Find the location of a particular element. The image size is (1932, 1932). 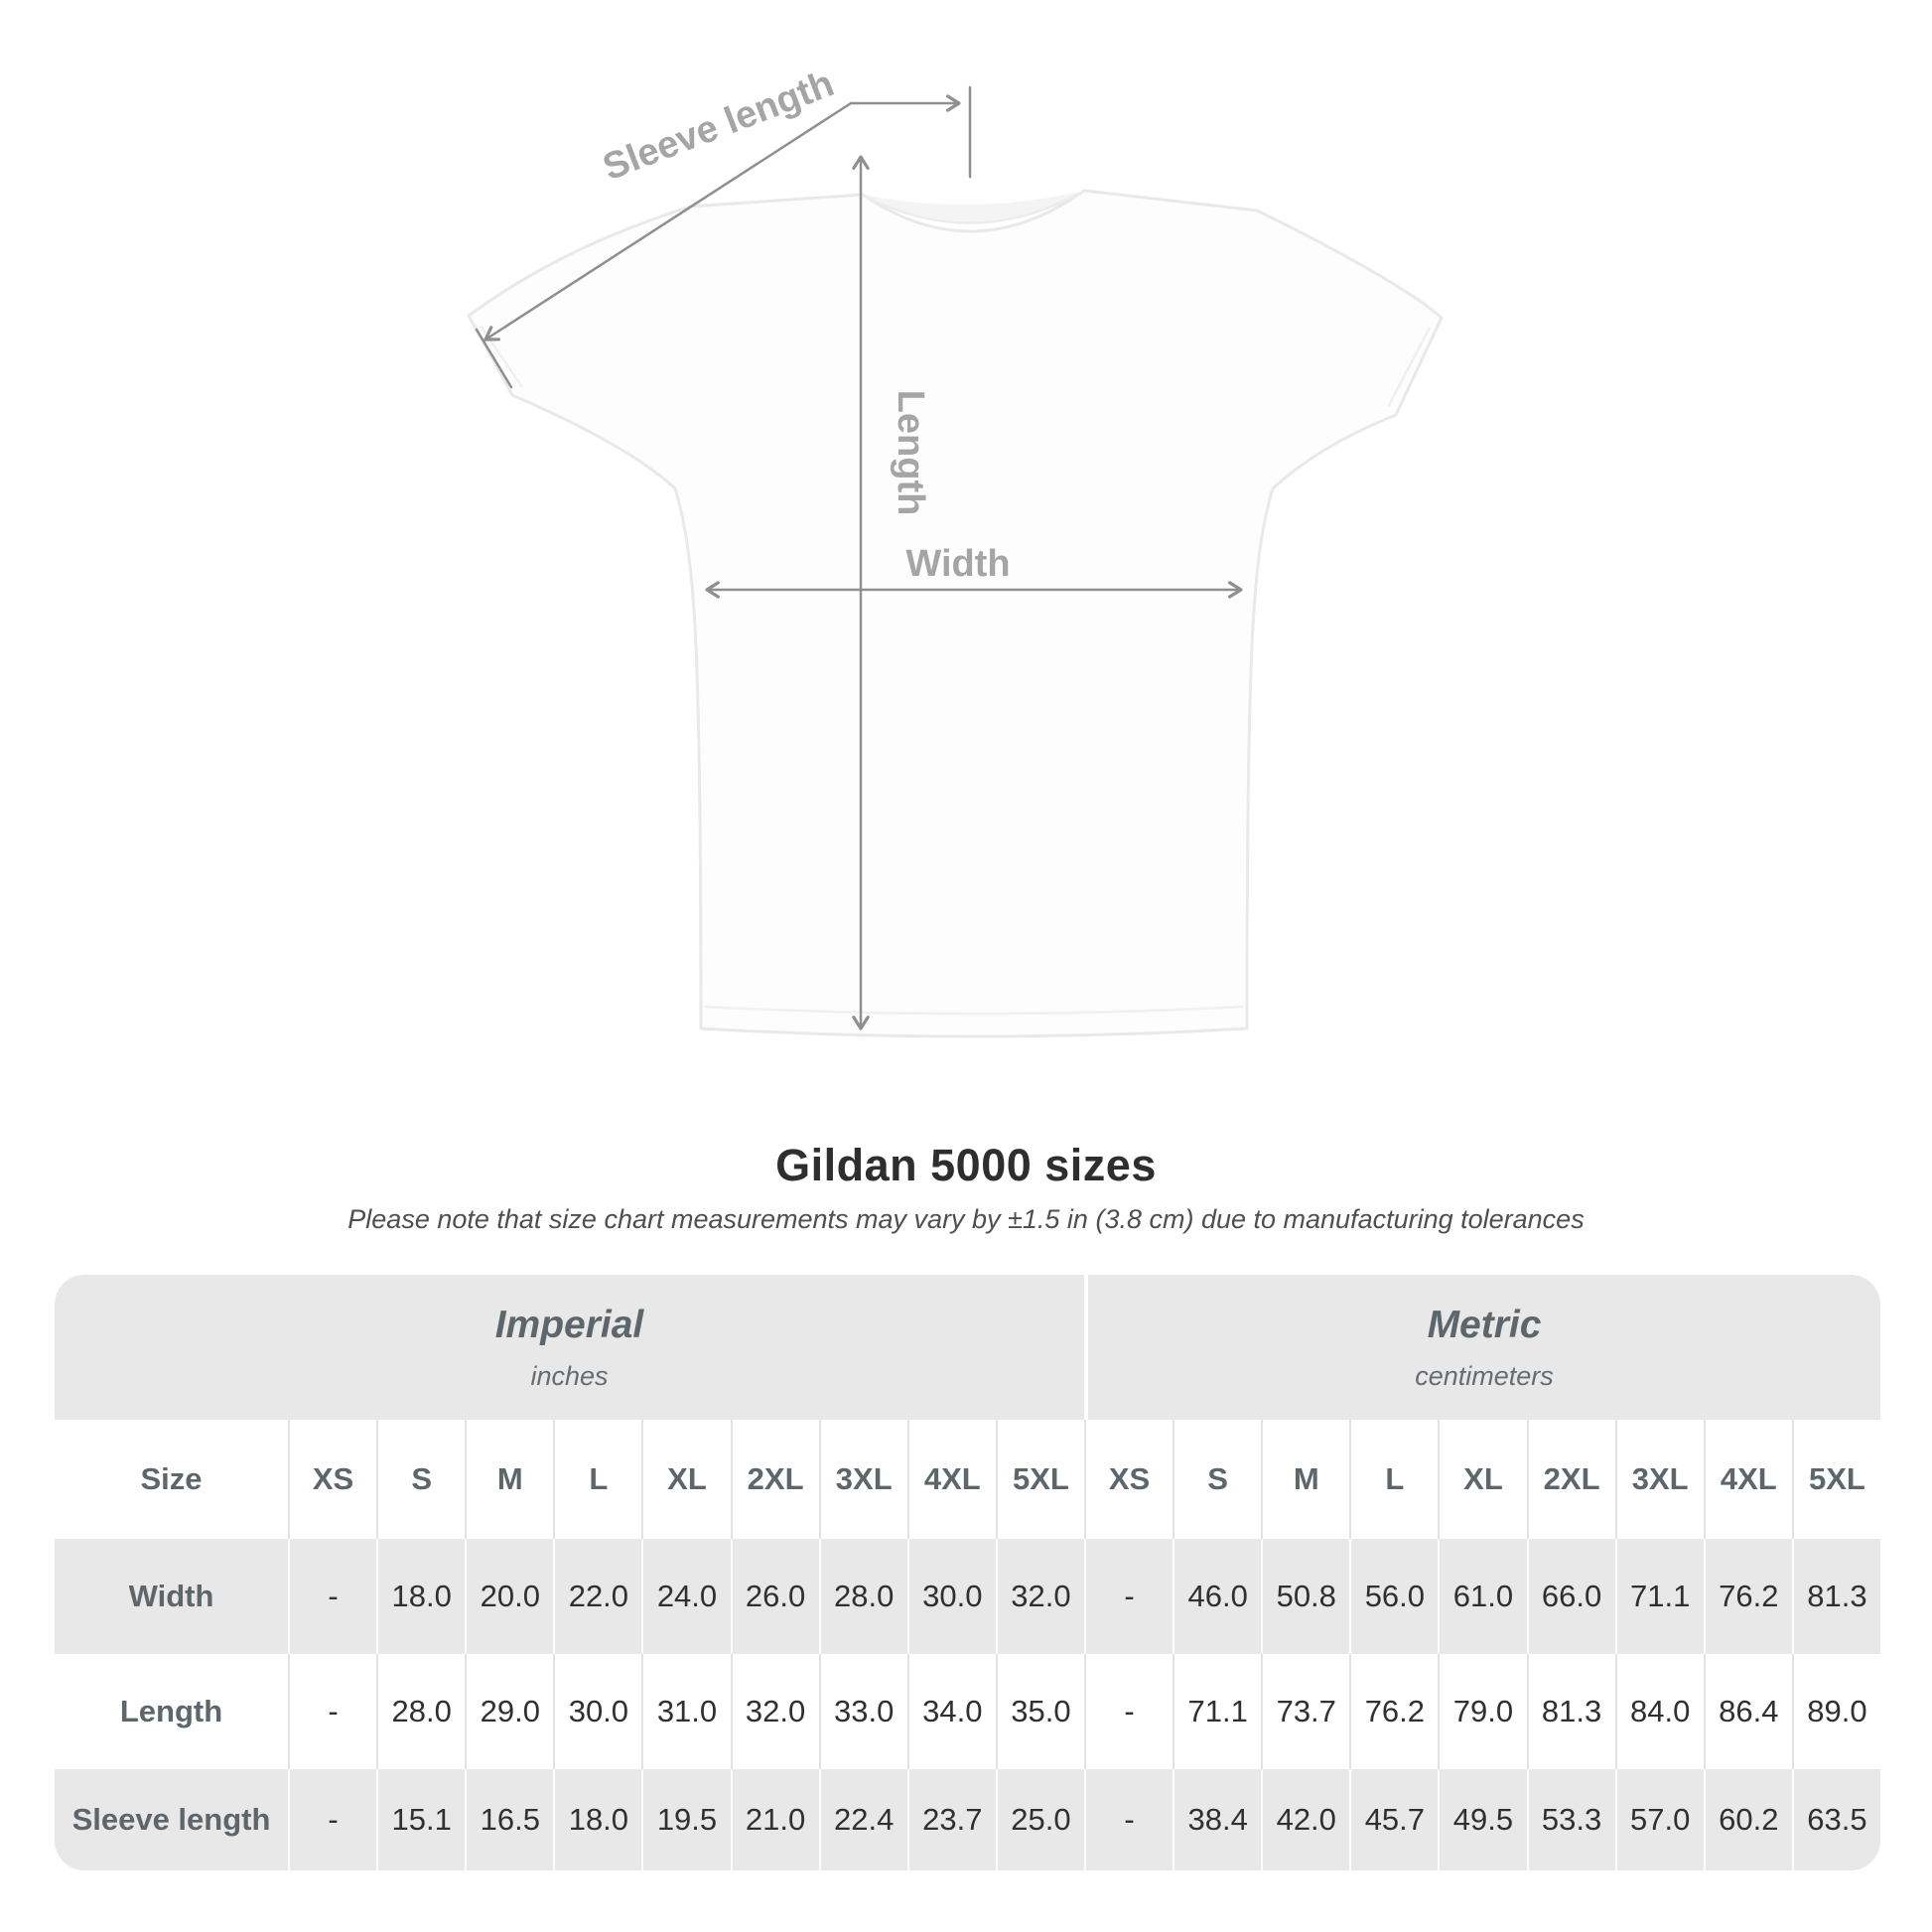

measurement-cell: 19.5 is located at coordinates (686, 1820).